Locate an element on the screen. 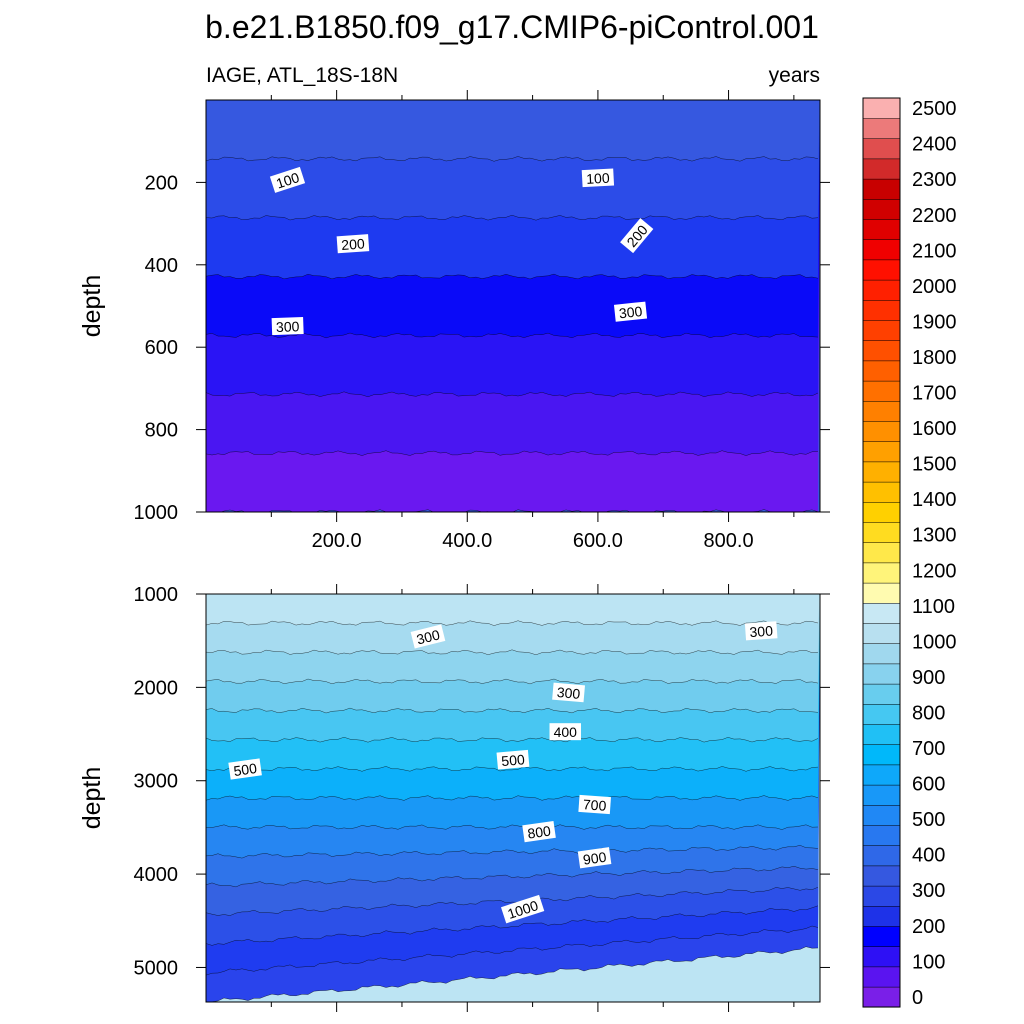 The width and height of the screenshot is (1024, 1024). colorbar-label: 300 is located at coordinates (928, 891).